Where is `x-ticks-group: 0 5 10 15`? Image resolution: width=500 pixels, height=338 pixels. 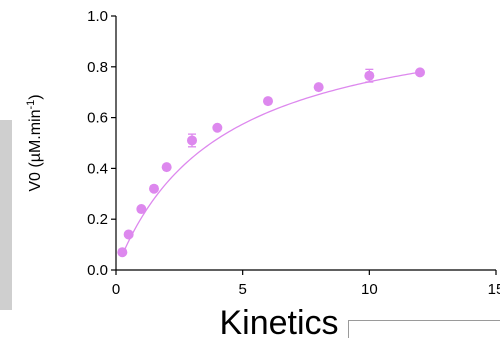 x-ticks-group: 0 5 10 15 is located at coordinates (306, 284).